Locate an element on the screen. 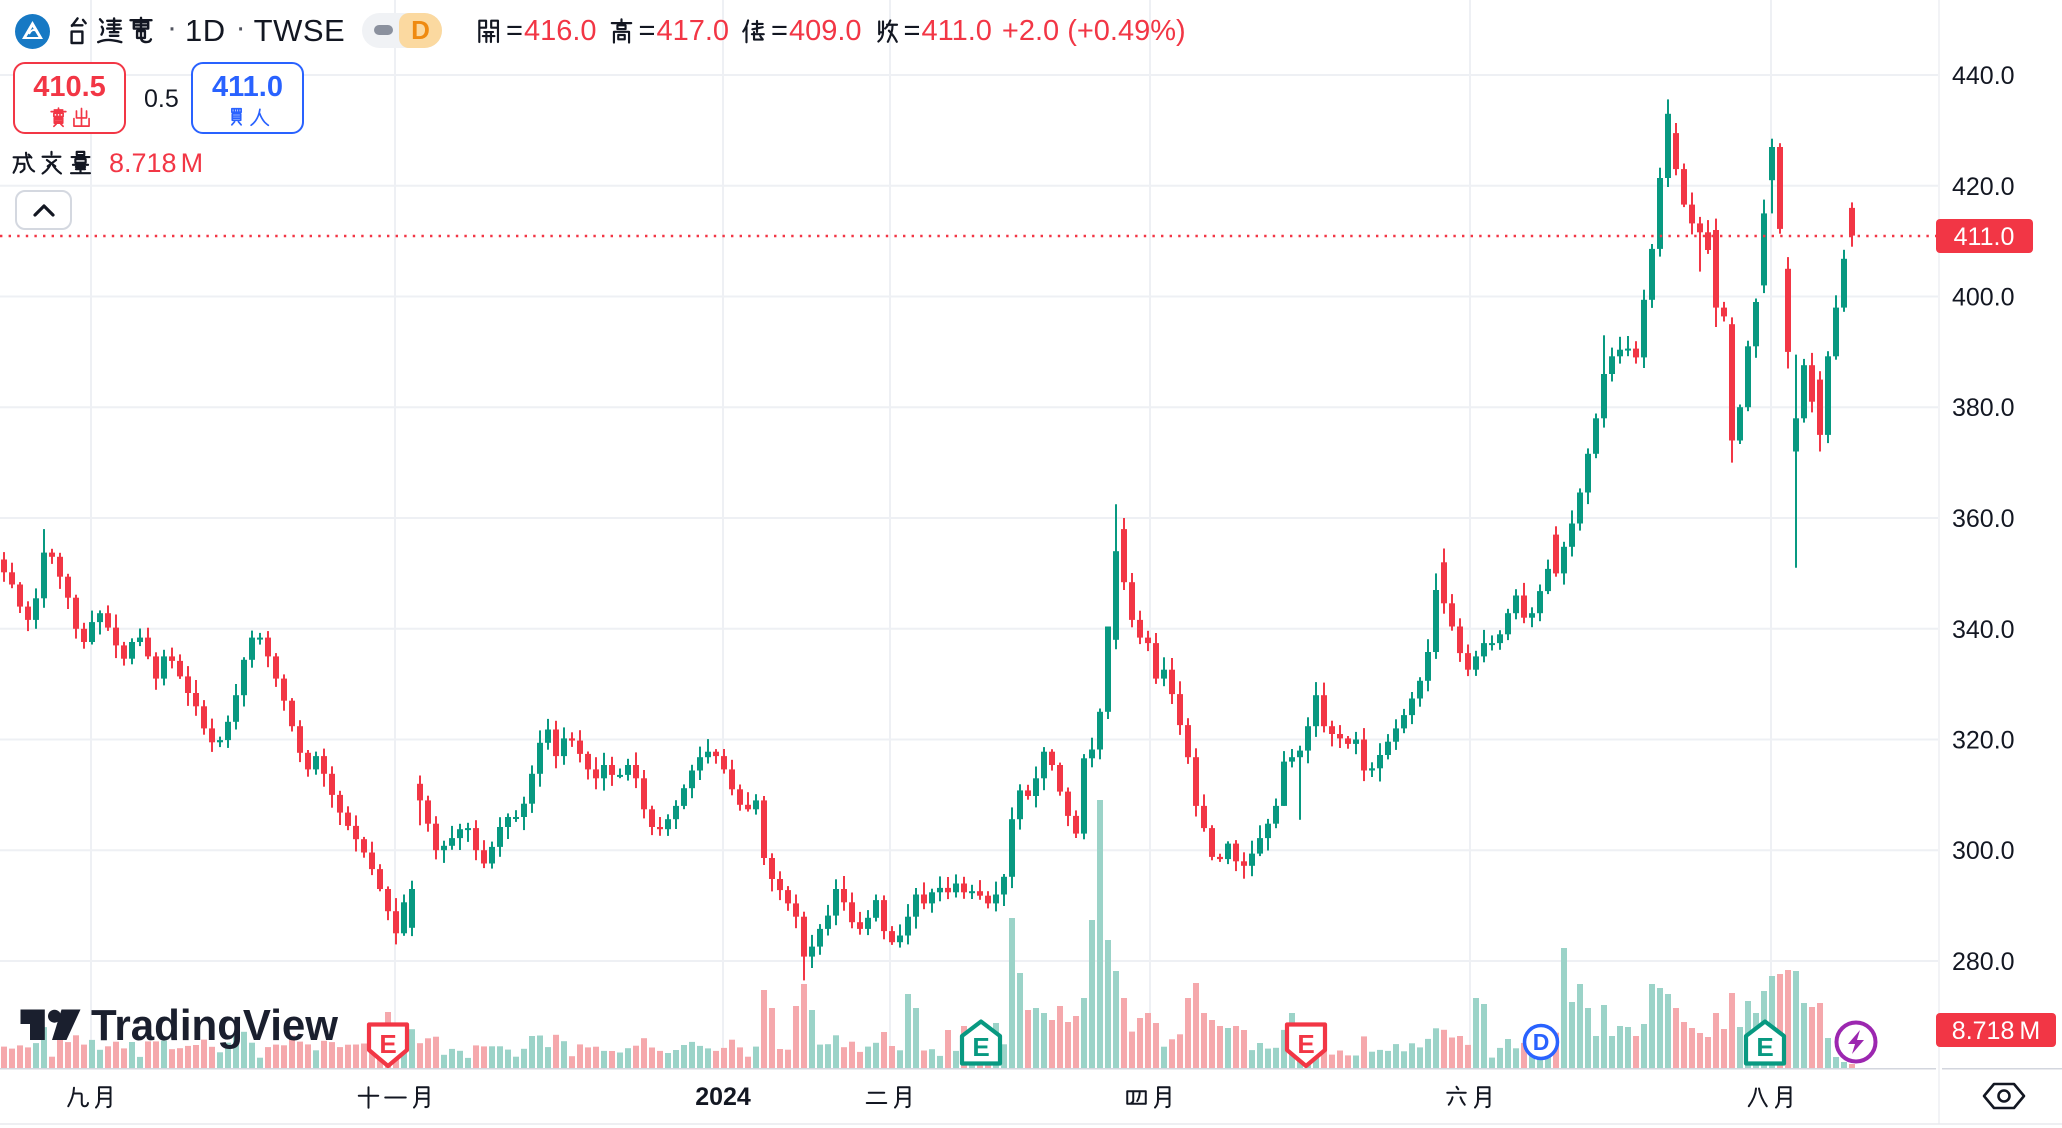  svg-text: 380.0 is located at coordinates (1983, 408).